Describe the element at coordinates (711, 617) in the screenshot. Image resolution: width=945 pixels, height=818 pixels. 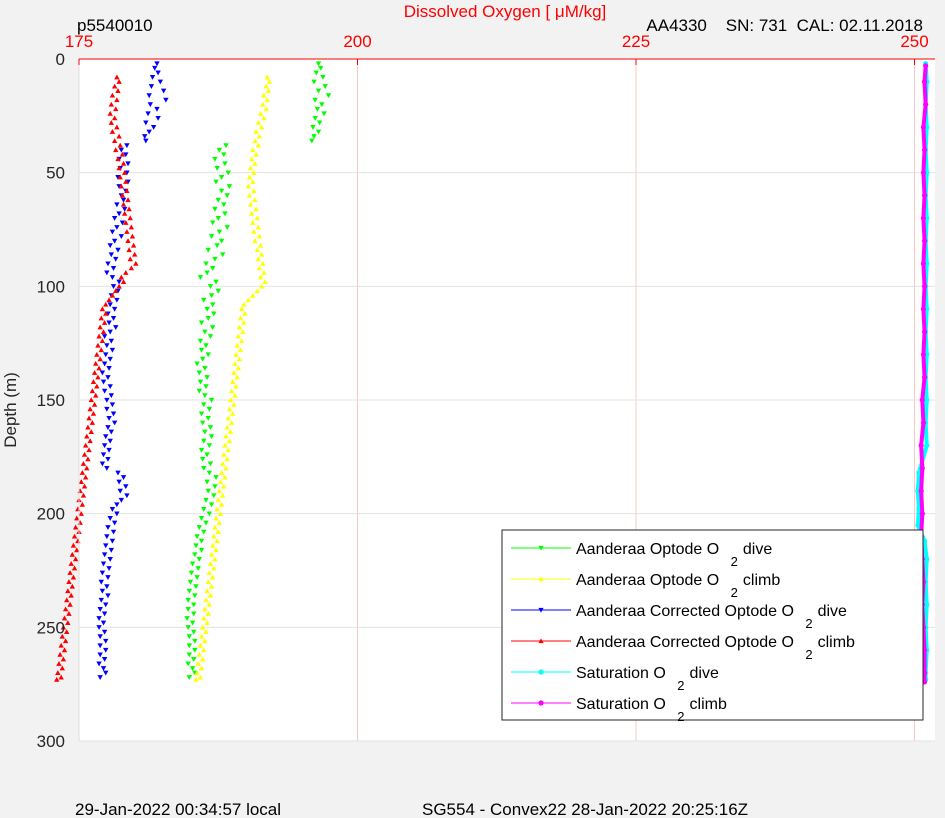
I see `legend-label: Aanderaa Corrected Optode O 2dive` at that location.